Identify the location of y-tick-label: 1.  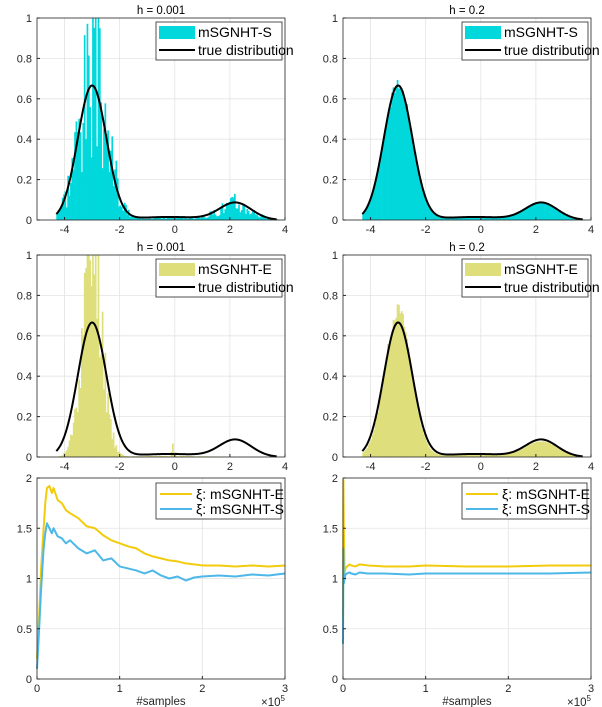
(29, 256).